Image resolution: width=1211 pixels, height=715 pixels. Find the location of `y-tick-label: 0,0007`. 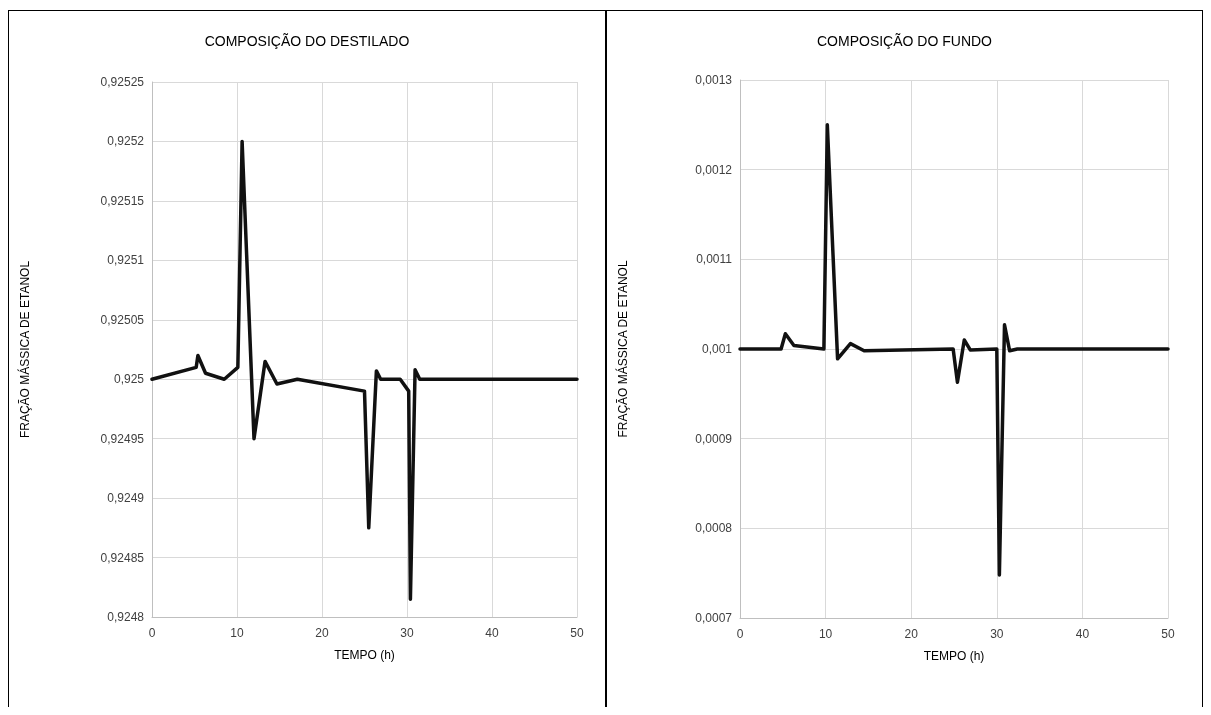

y-tick-label: 0,0007 is located at coordinates (714, 618).